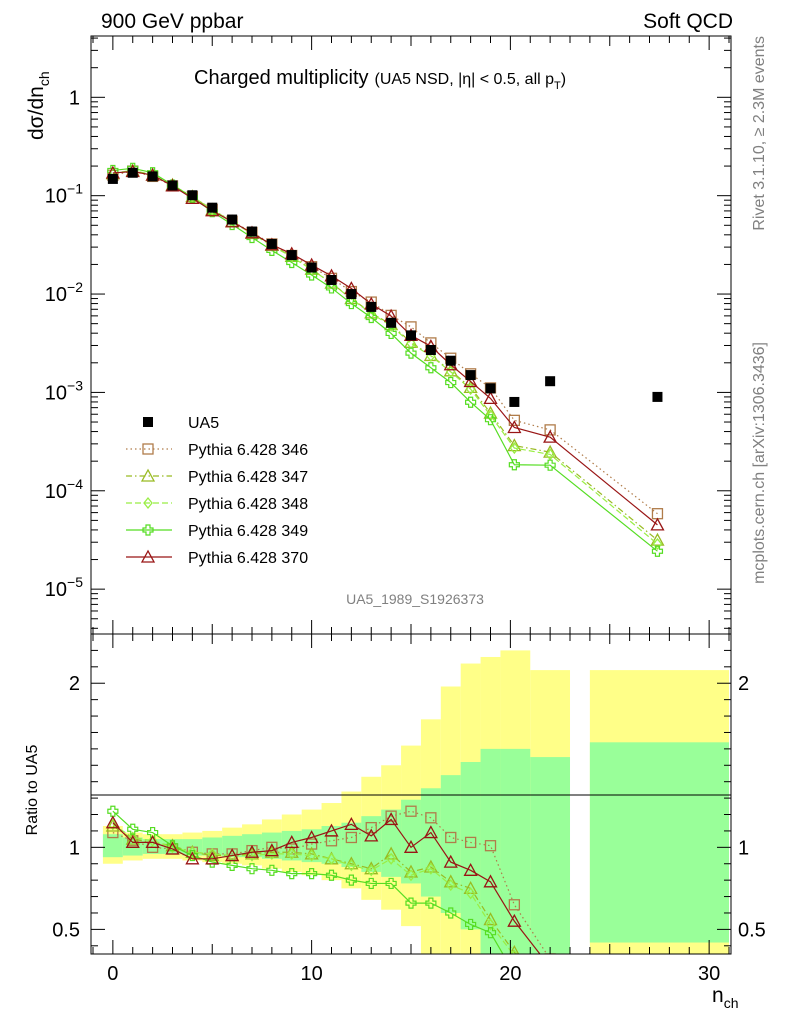 The image size is (786, 1024). What do you see at coordinates (248, 450) in the screenshot?
I see `legend-label: Pythia 6.428 346` at bounding box center [248, 450].